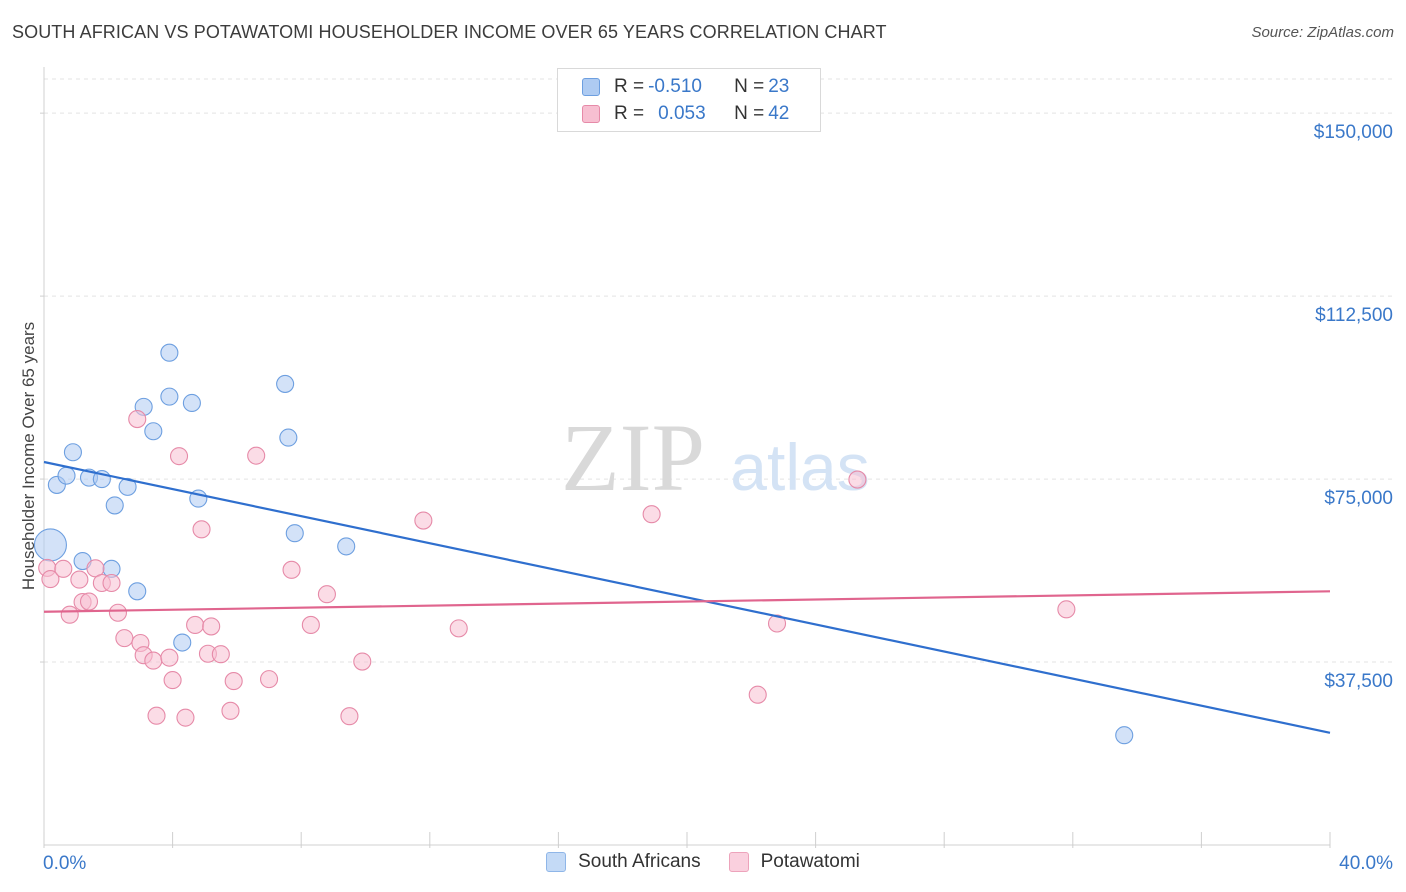 This screenshot has height=892, width=1406. I want to click on legend-n-value: 23, so click(779, 86).